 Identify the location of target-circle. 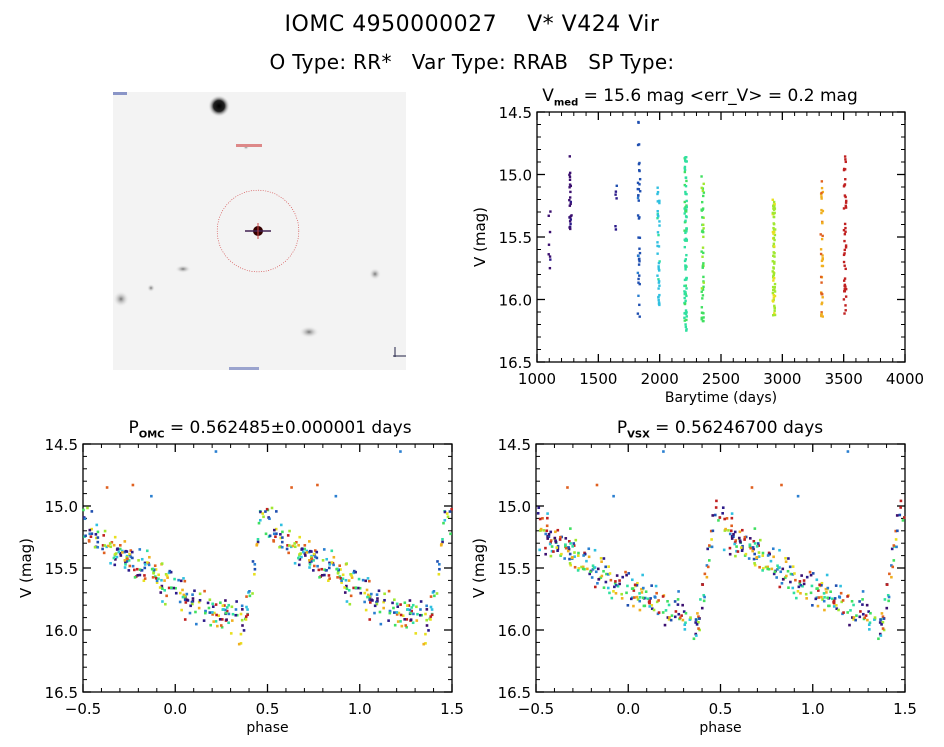
(258, 231).